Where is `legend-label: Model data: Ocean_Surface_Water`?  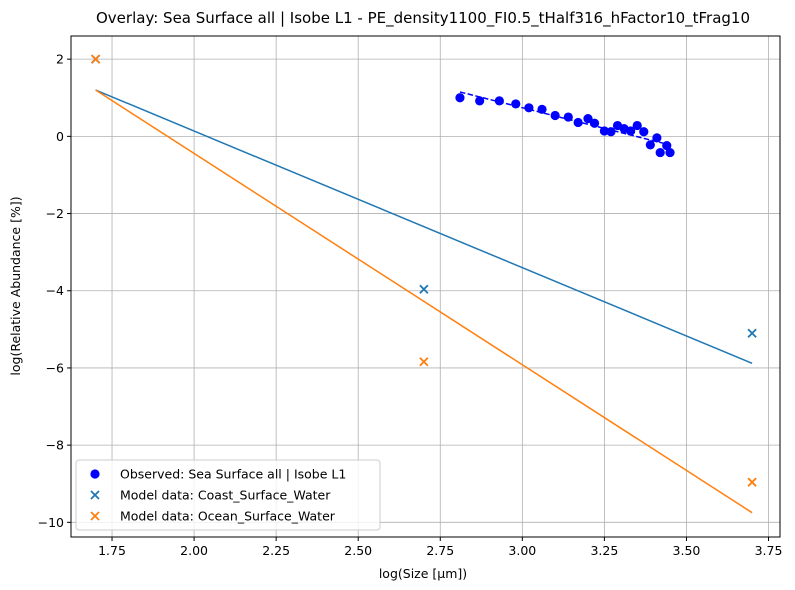
legend-label: Model data: Ocean_Surface_Water is located at coordinates (228, 516).